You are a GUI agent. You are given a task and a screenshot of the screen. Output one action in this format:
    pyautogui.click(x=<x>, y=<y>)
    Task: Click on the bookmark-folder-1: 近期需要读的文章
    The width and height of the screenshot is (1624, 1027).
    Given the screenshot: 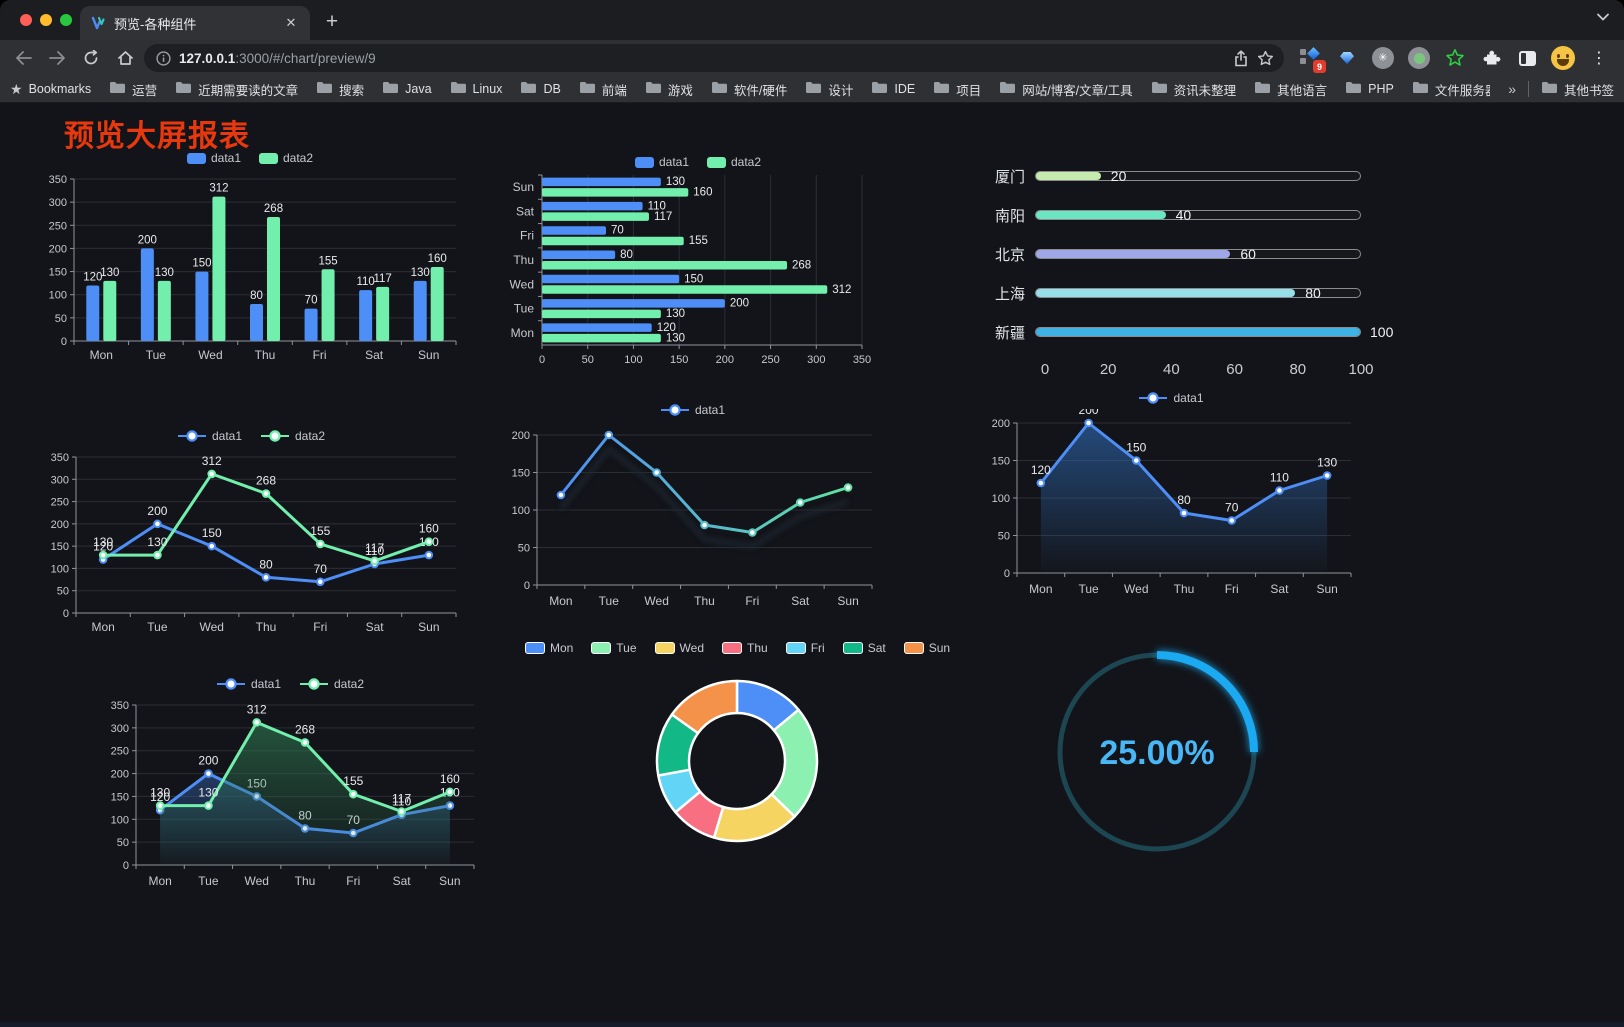 What is the action you would take?
    pyautogui.click(x=236, y=89)
    